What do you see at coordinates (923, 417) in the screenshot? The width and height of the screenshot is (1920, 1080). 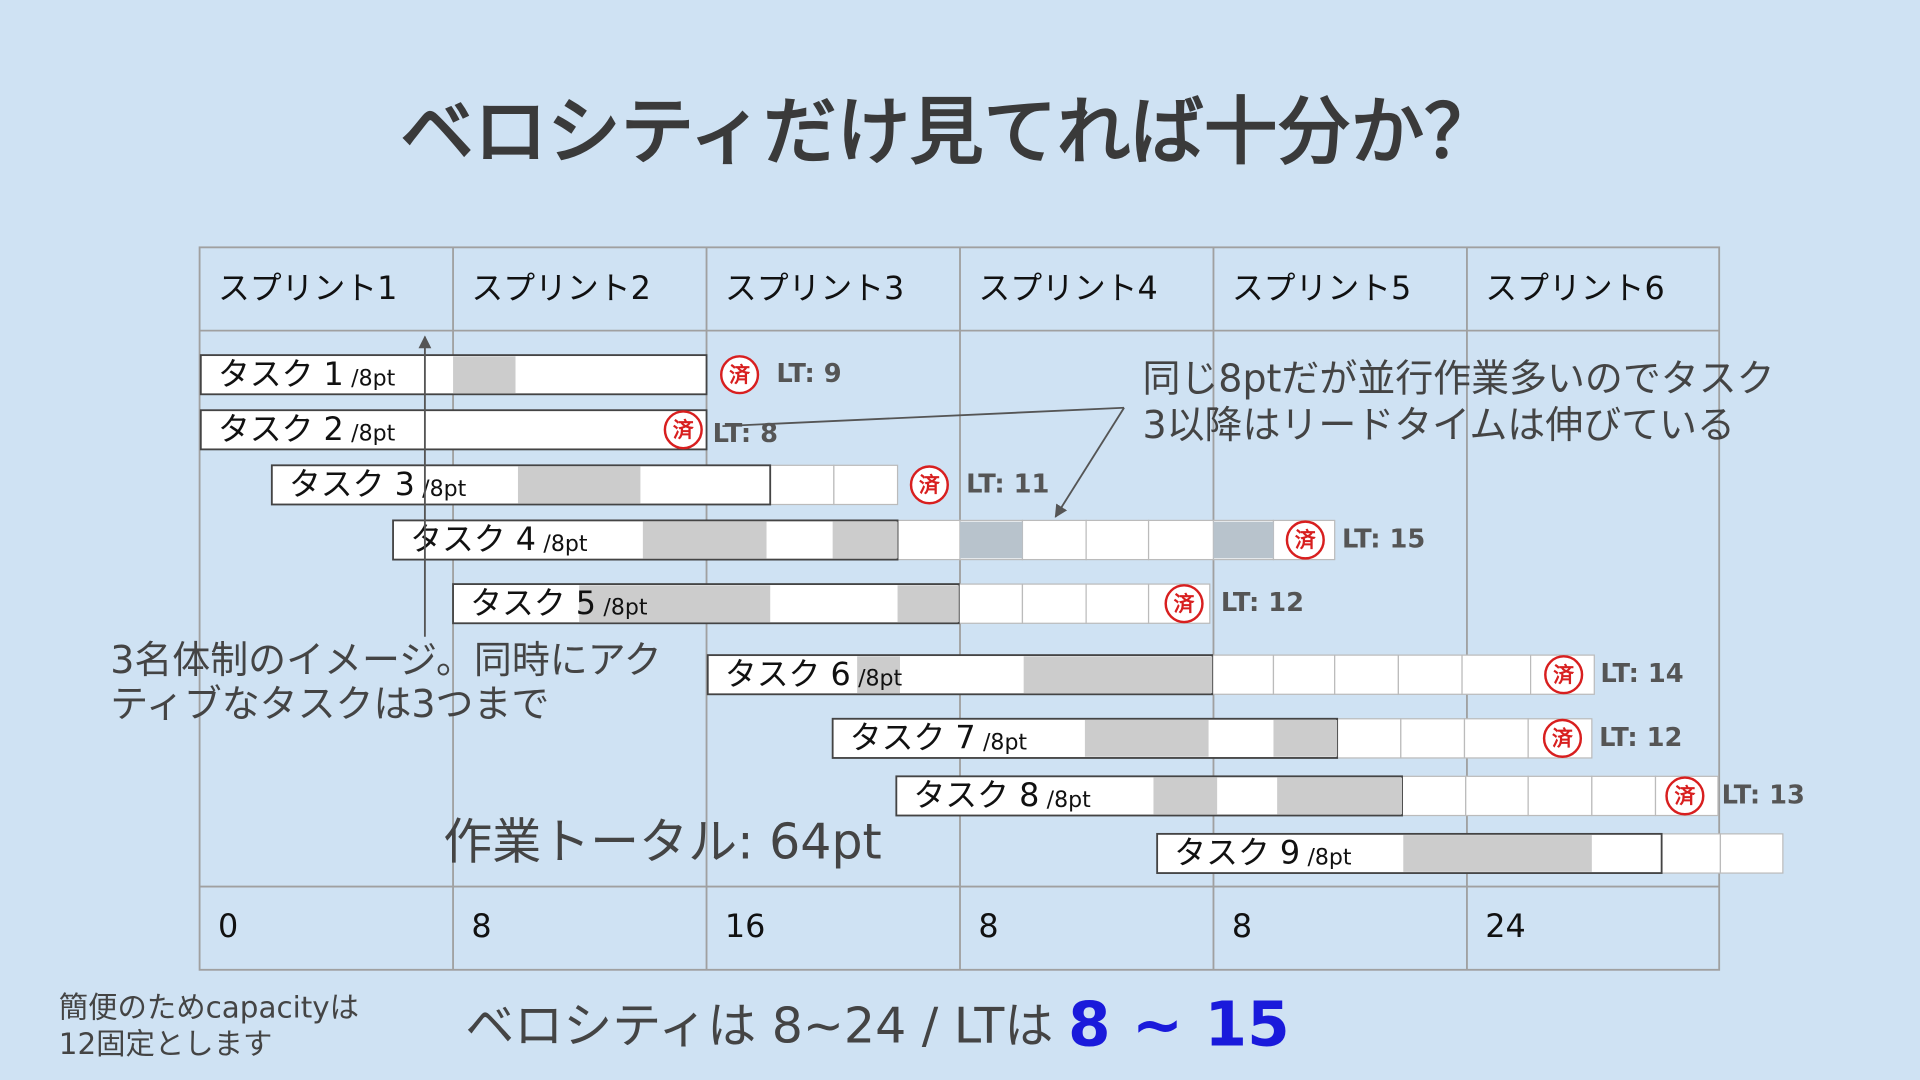 I see `connector` at bounding box center [923, 417].